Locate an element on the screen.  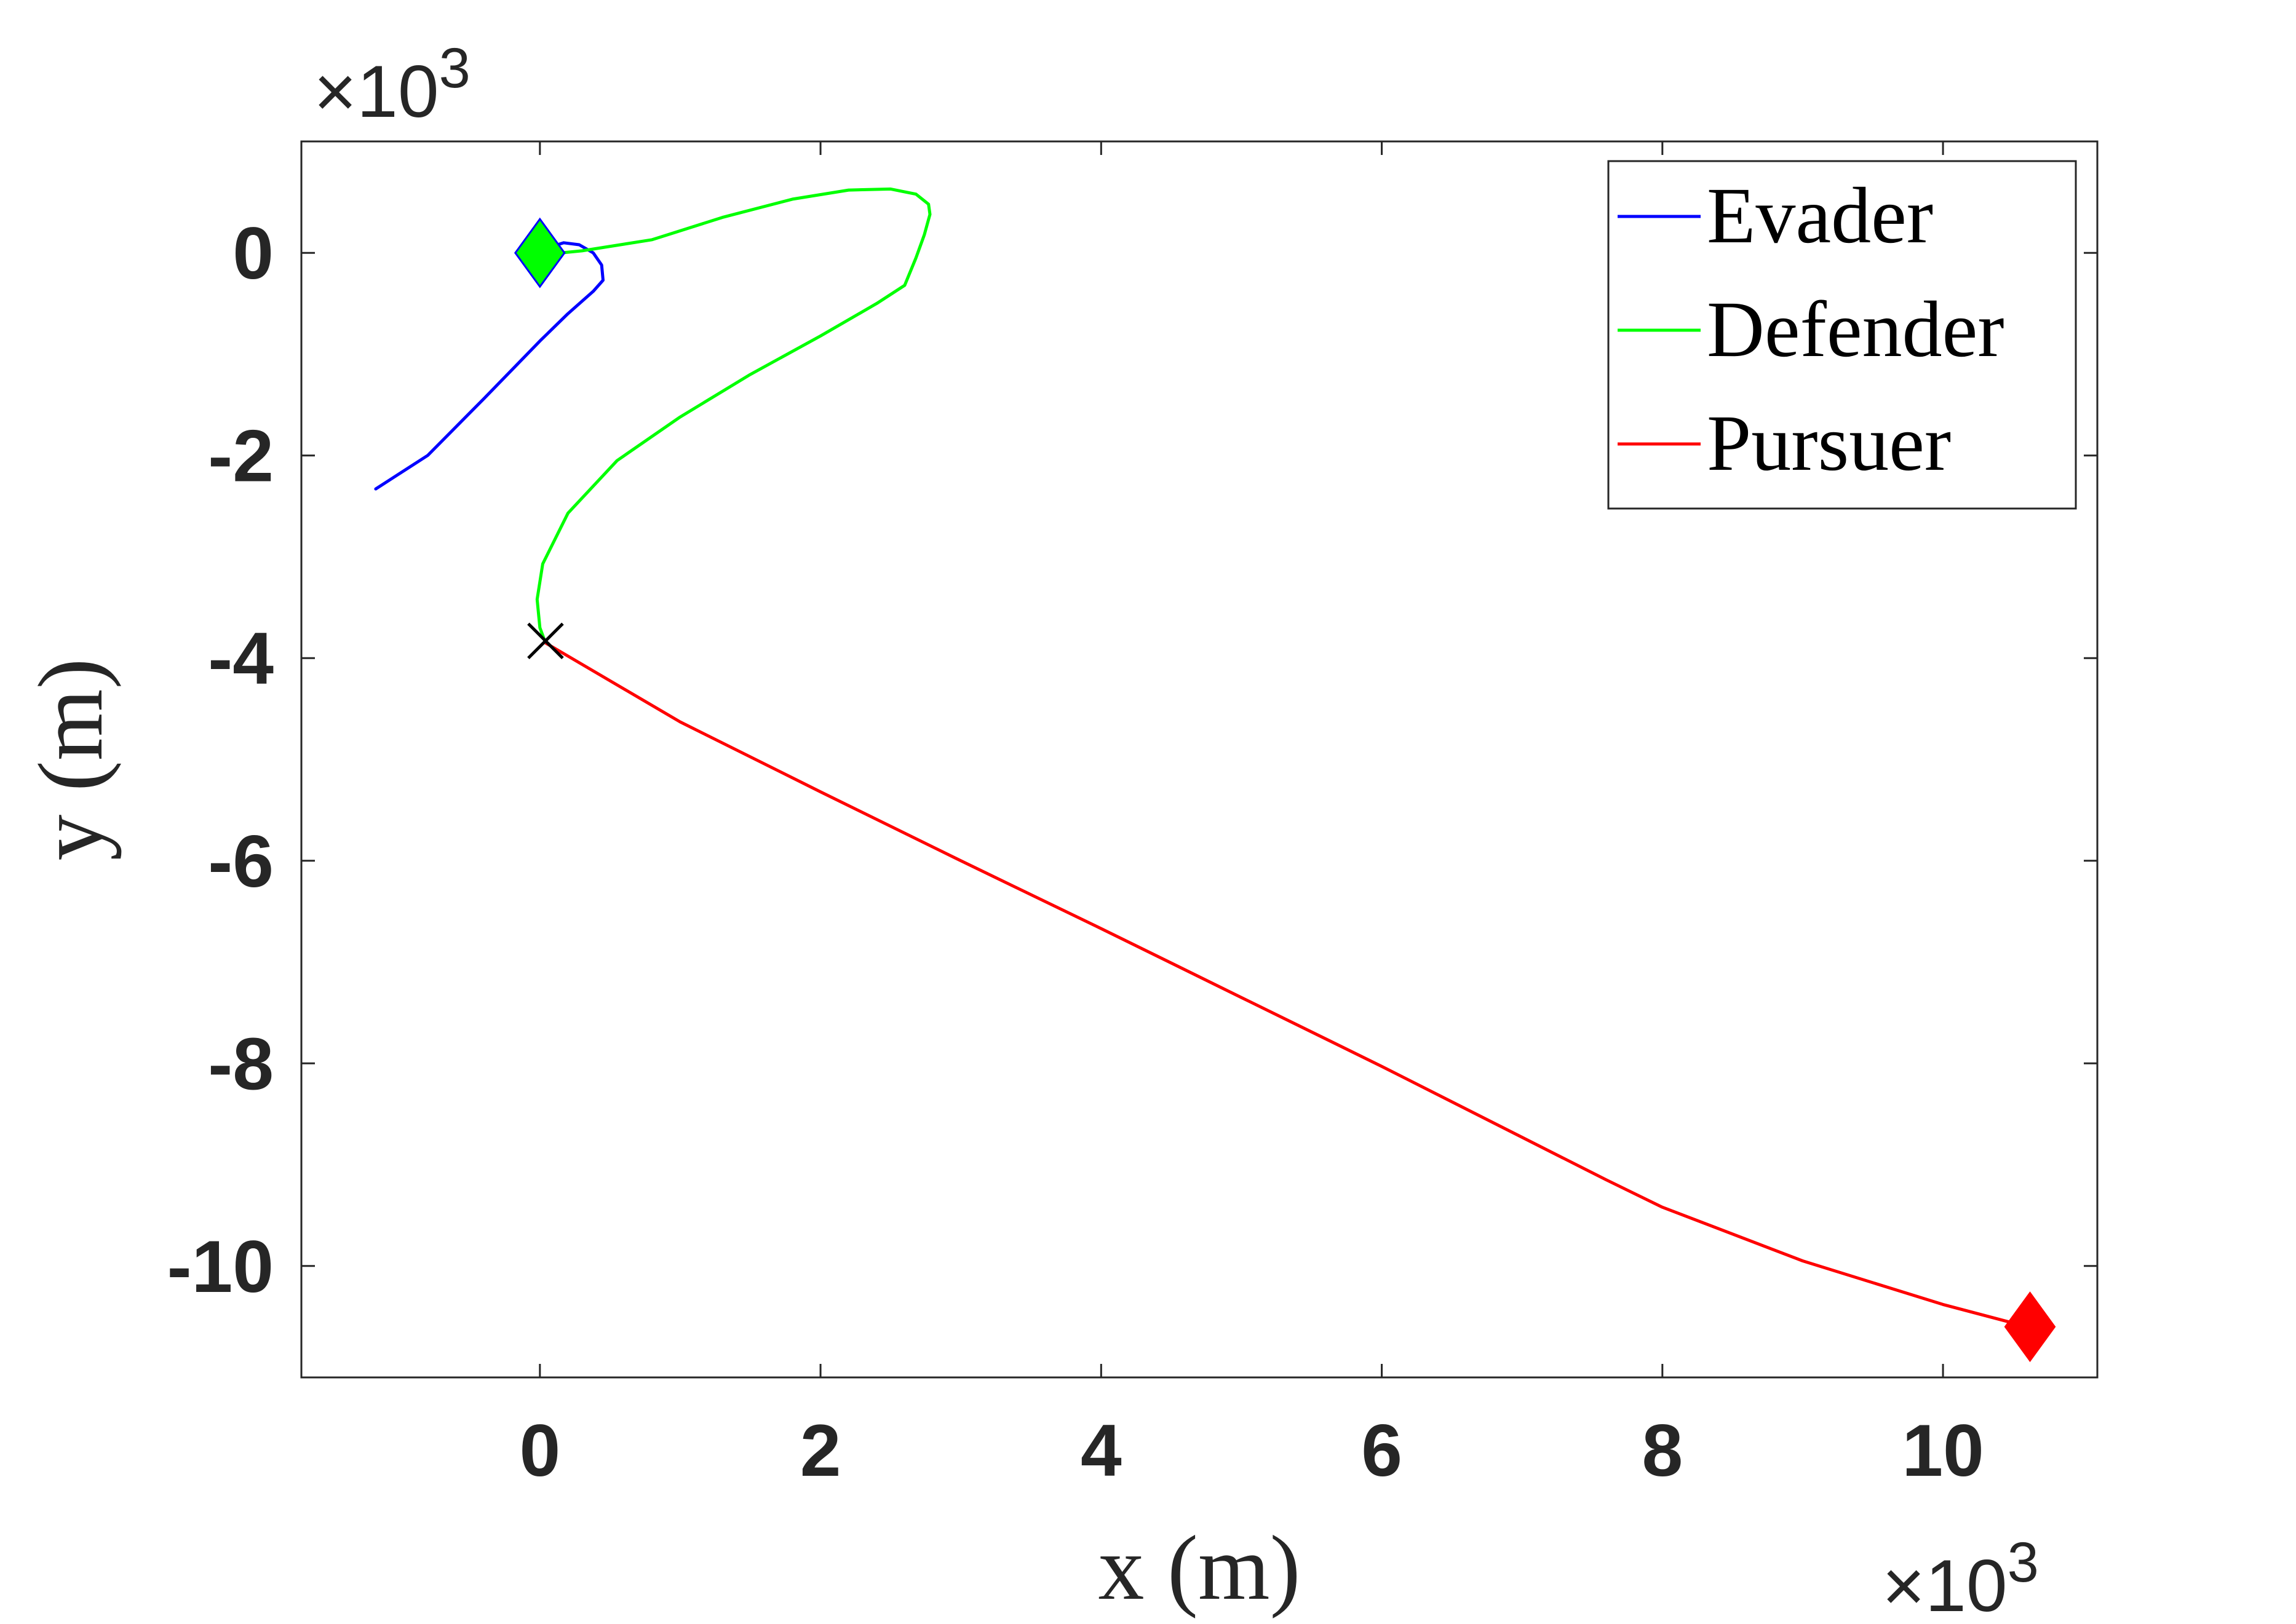
y-tick-label: -4 is located at coordinates (241, 658).